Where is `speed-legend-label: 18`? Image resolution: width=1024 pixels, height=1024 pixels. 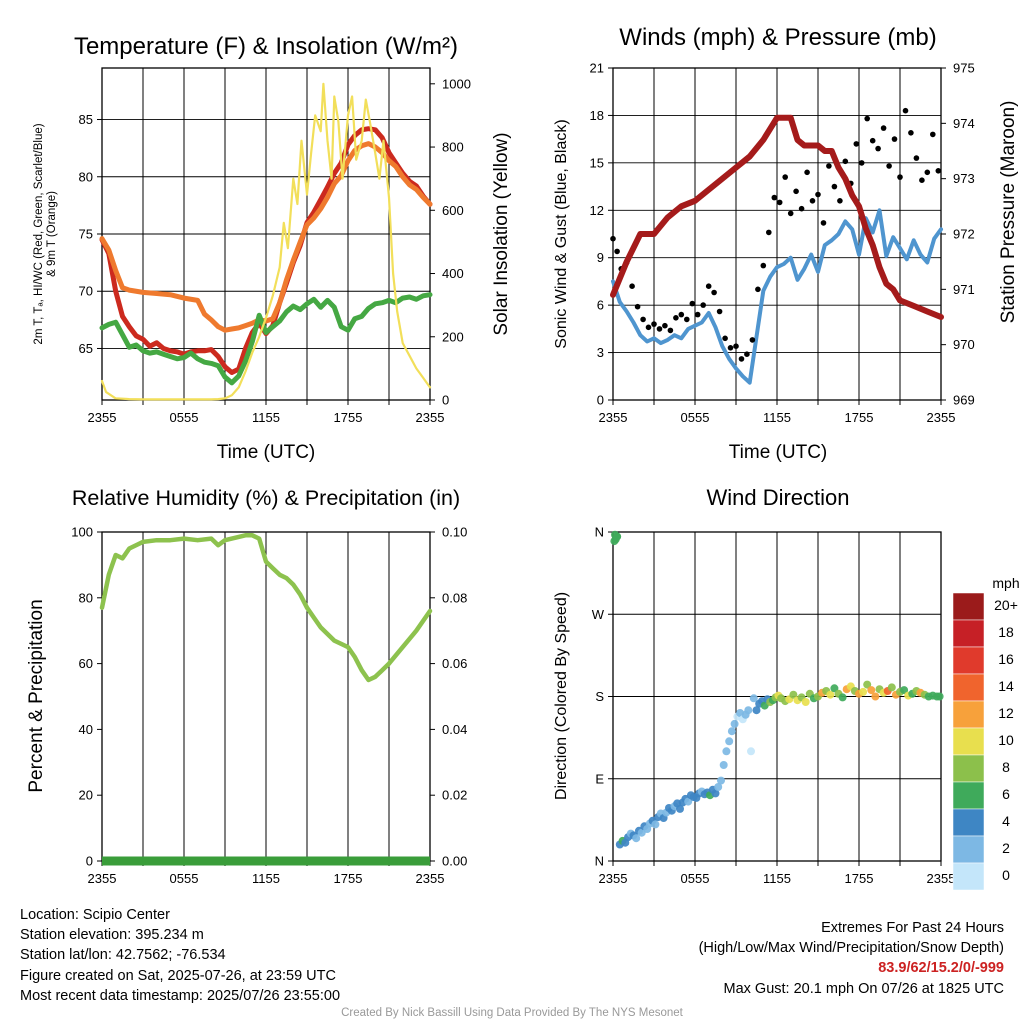 speed-legend-label: 18 is located at coordinates (1006, 632).